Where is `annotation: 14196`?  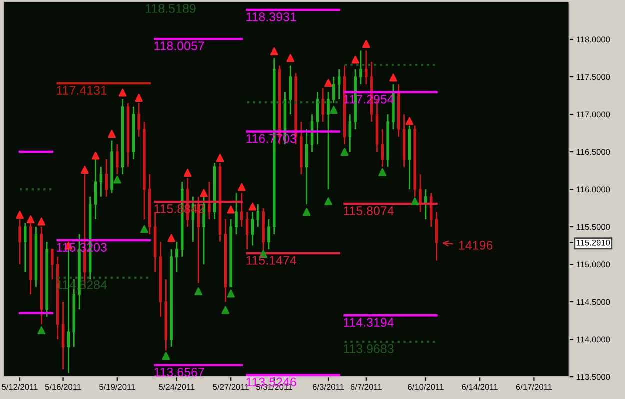 annotation: 14196 is located at coordinates (476, 245).